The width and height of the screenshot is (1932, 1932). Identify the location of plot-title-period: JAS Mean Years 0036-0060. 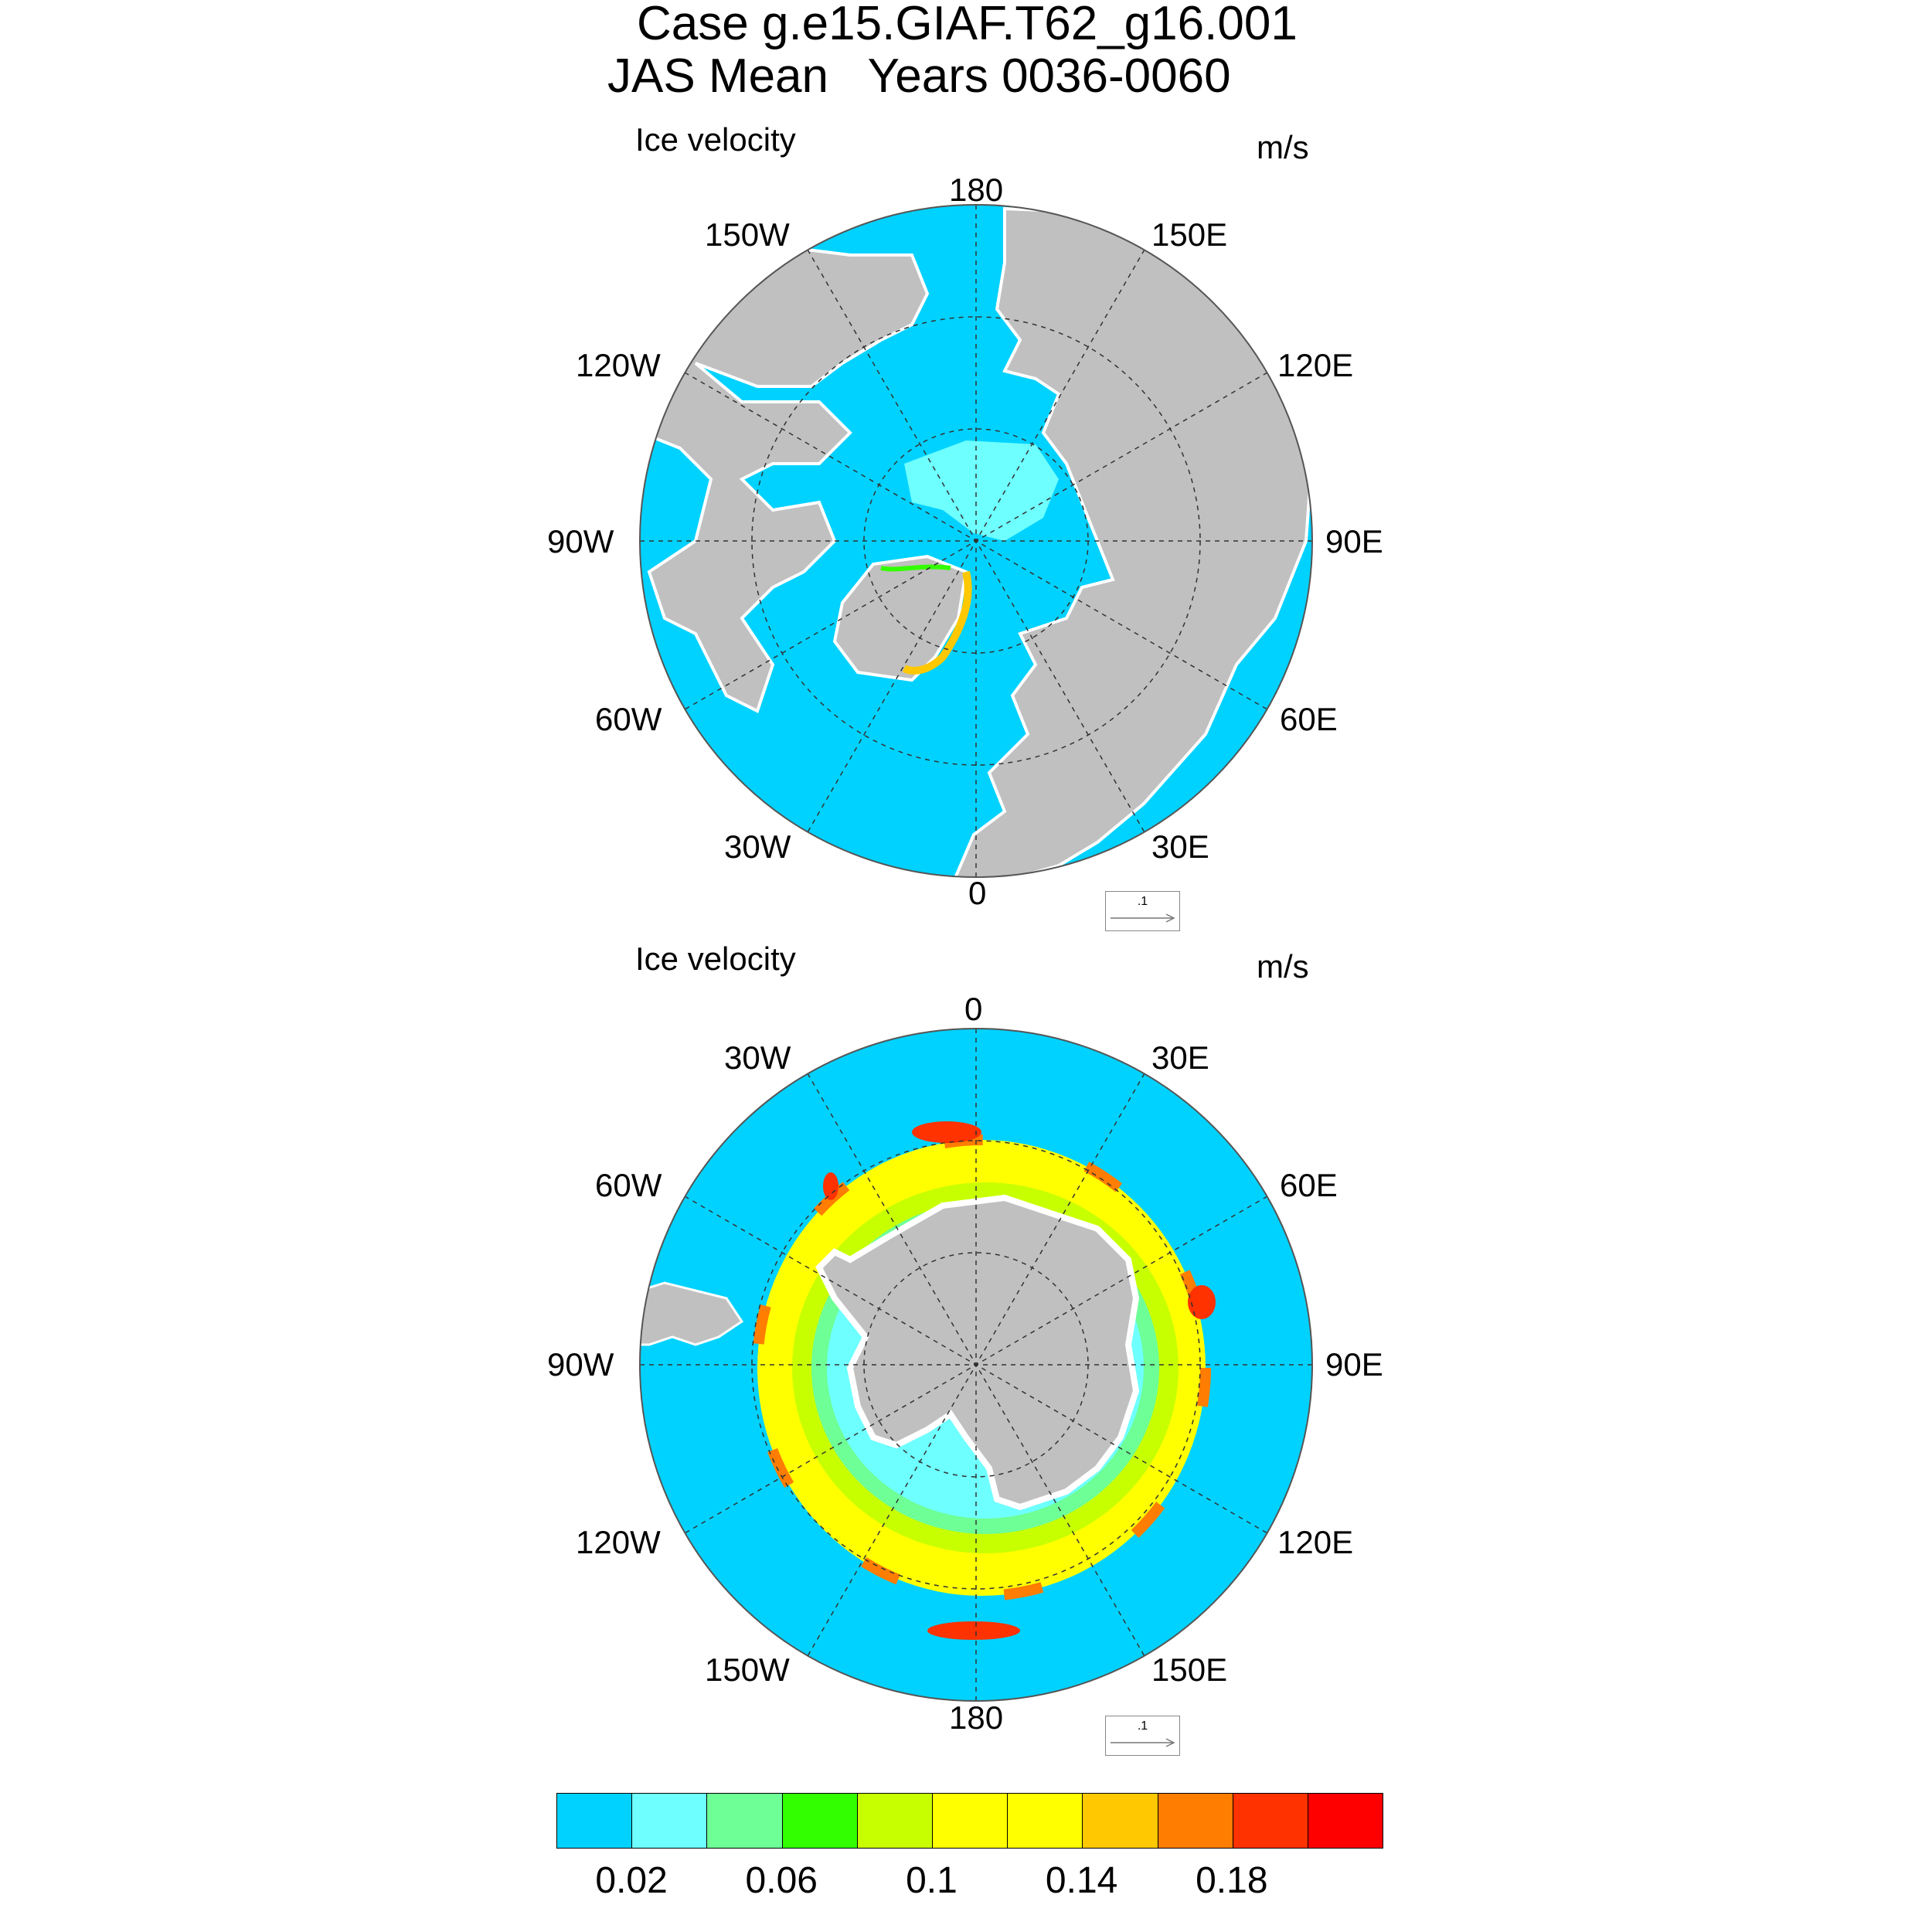
(919, 76).